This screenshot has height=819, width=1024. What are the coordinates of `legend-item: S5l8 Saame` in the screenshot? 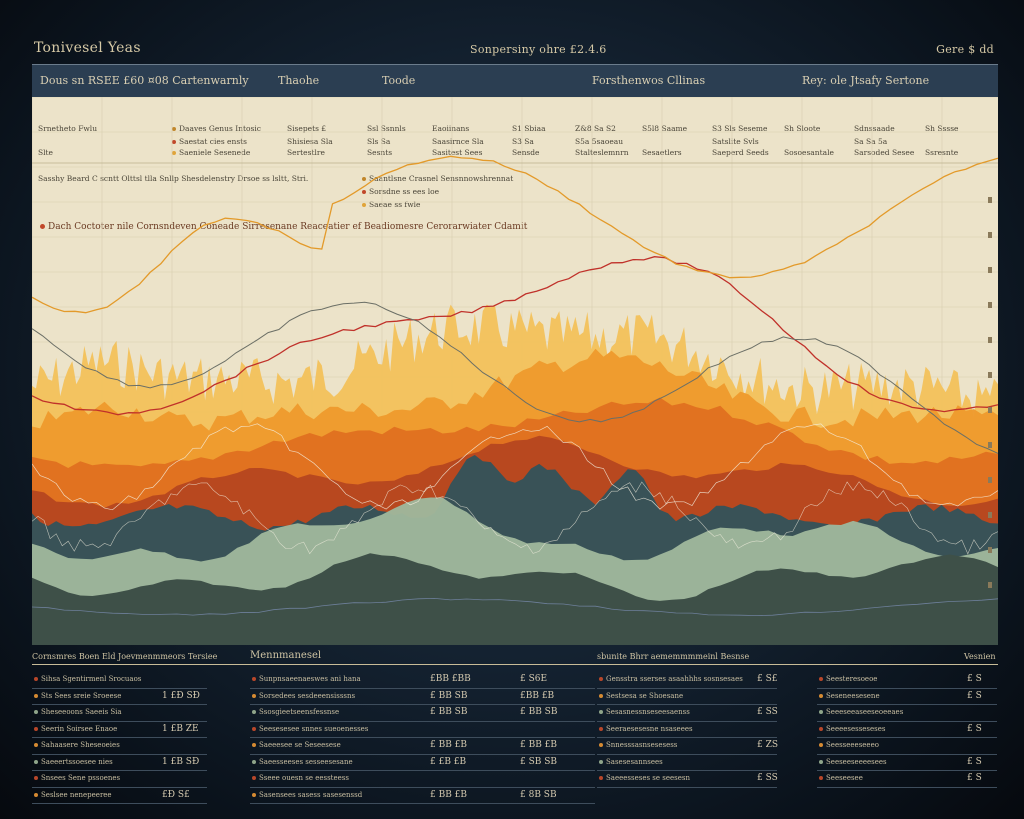 It's located at (664, 128).